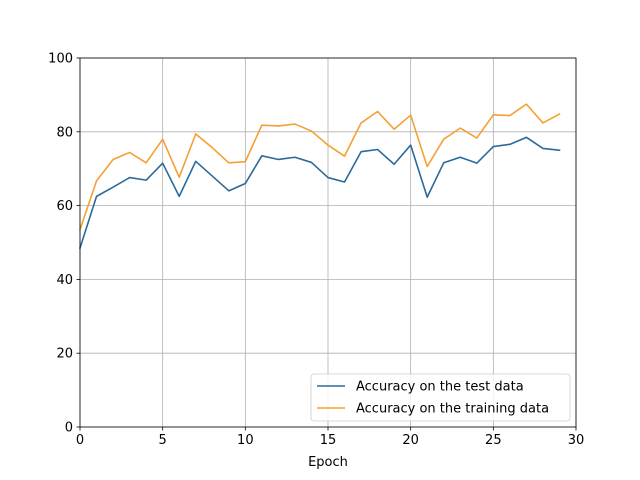 The width and height of the screenshot is (640, 480). I want to click on legend-box, so click(440, 397).